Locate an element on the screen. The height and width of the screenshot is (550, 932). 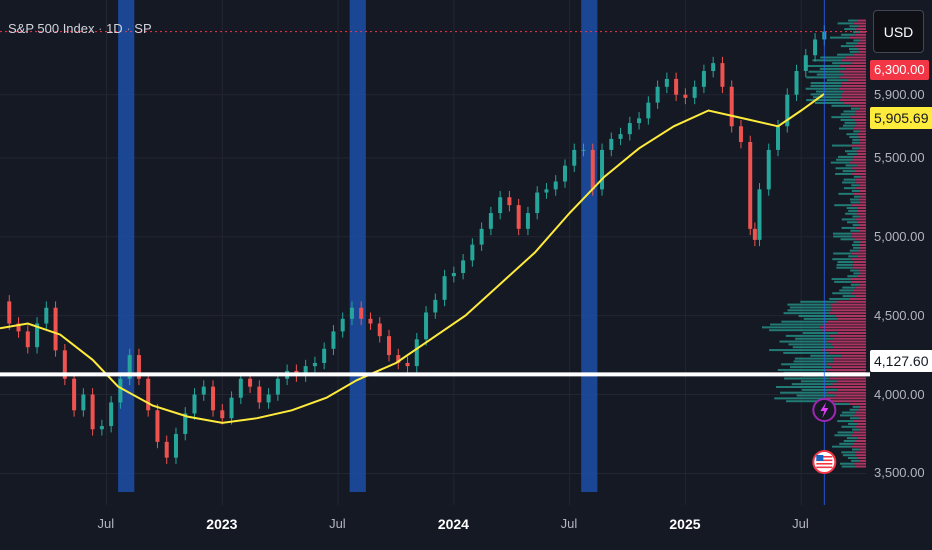
current-price-label: 6,300.00 is located at coordinates (899, 70).